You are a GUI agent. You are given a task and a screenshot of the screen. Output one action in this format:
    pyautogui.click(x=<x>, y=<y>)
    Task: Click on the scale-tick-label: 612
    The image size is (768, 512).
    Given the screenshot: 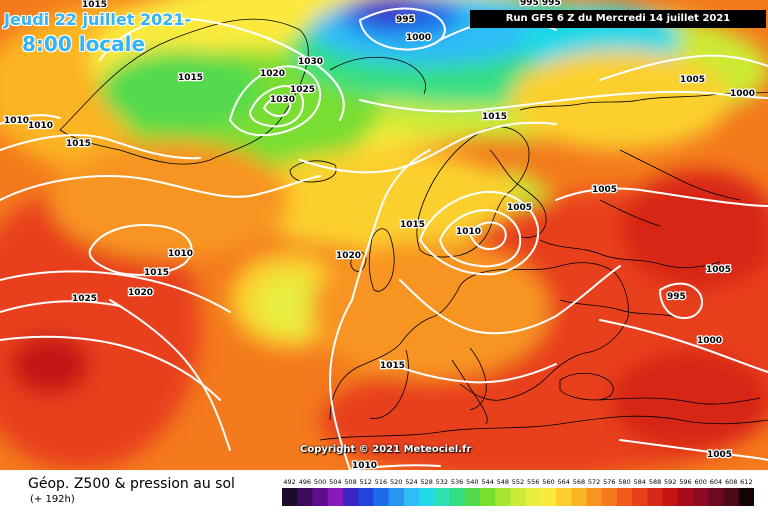 What is the action you would take?
    pyautogui.click(x=746, y=482)
    